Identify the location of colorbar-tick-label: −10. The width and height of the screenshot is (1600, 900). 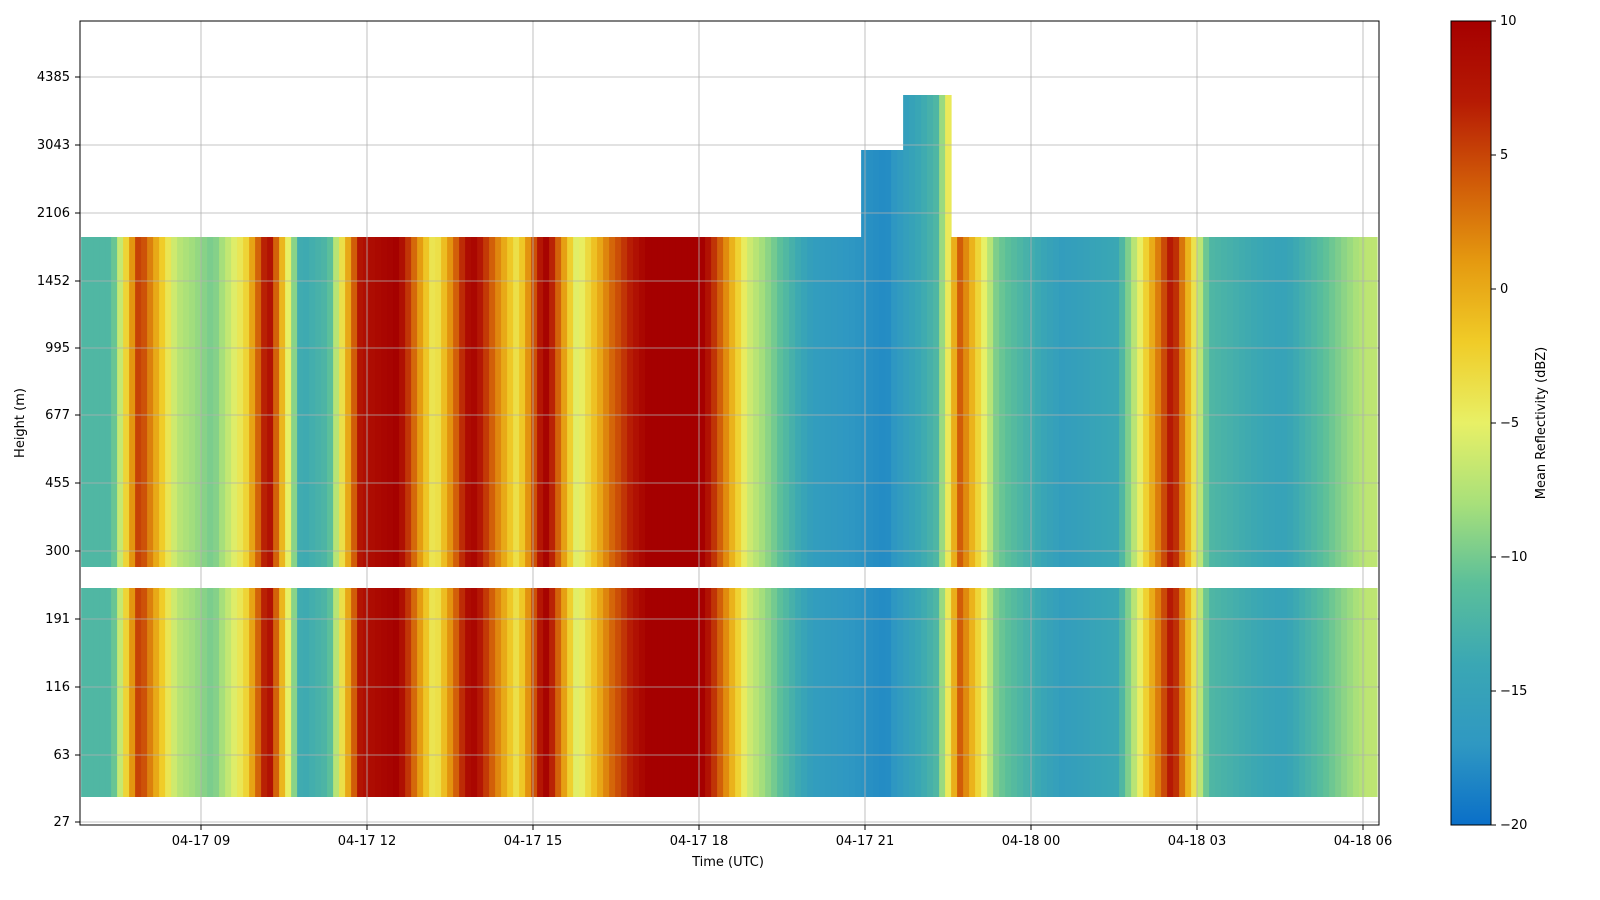
(1513, 557).